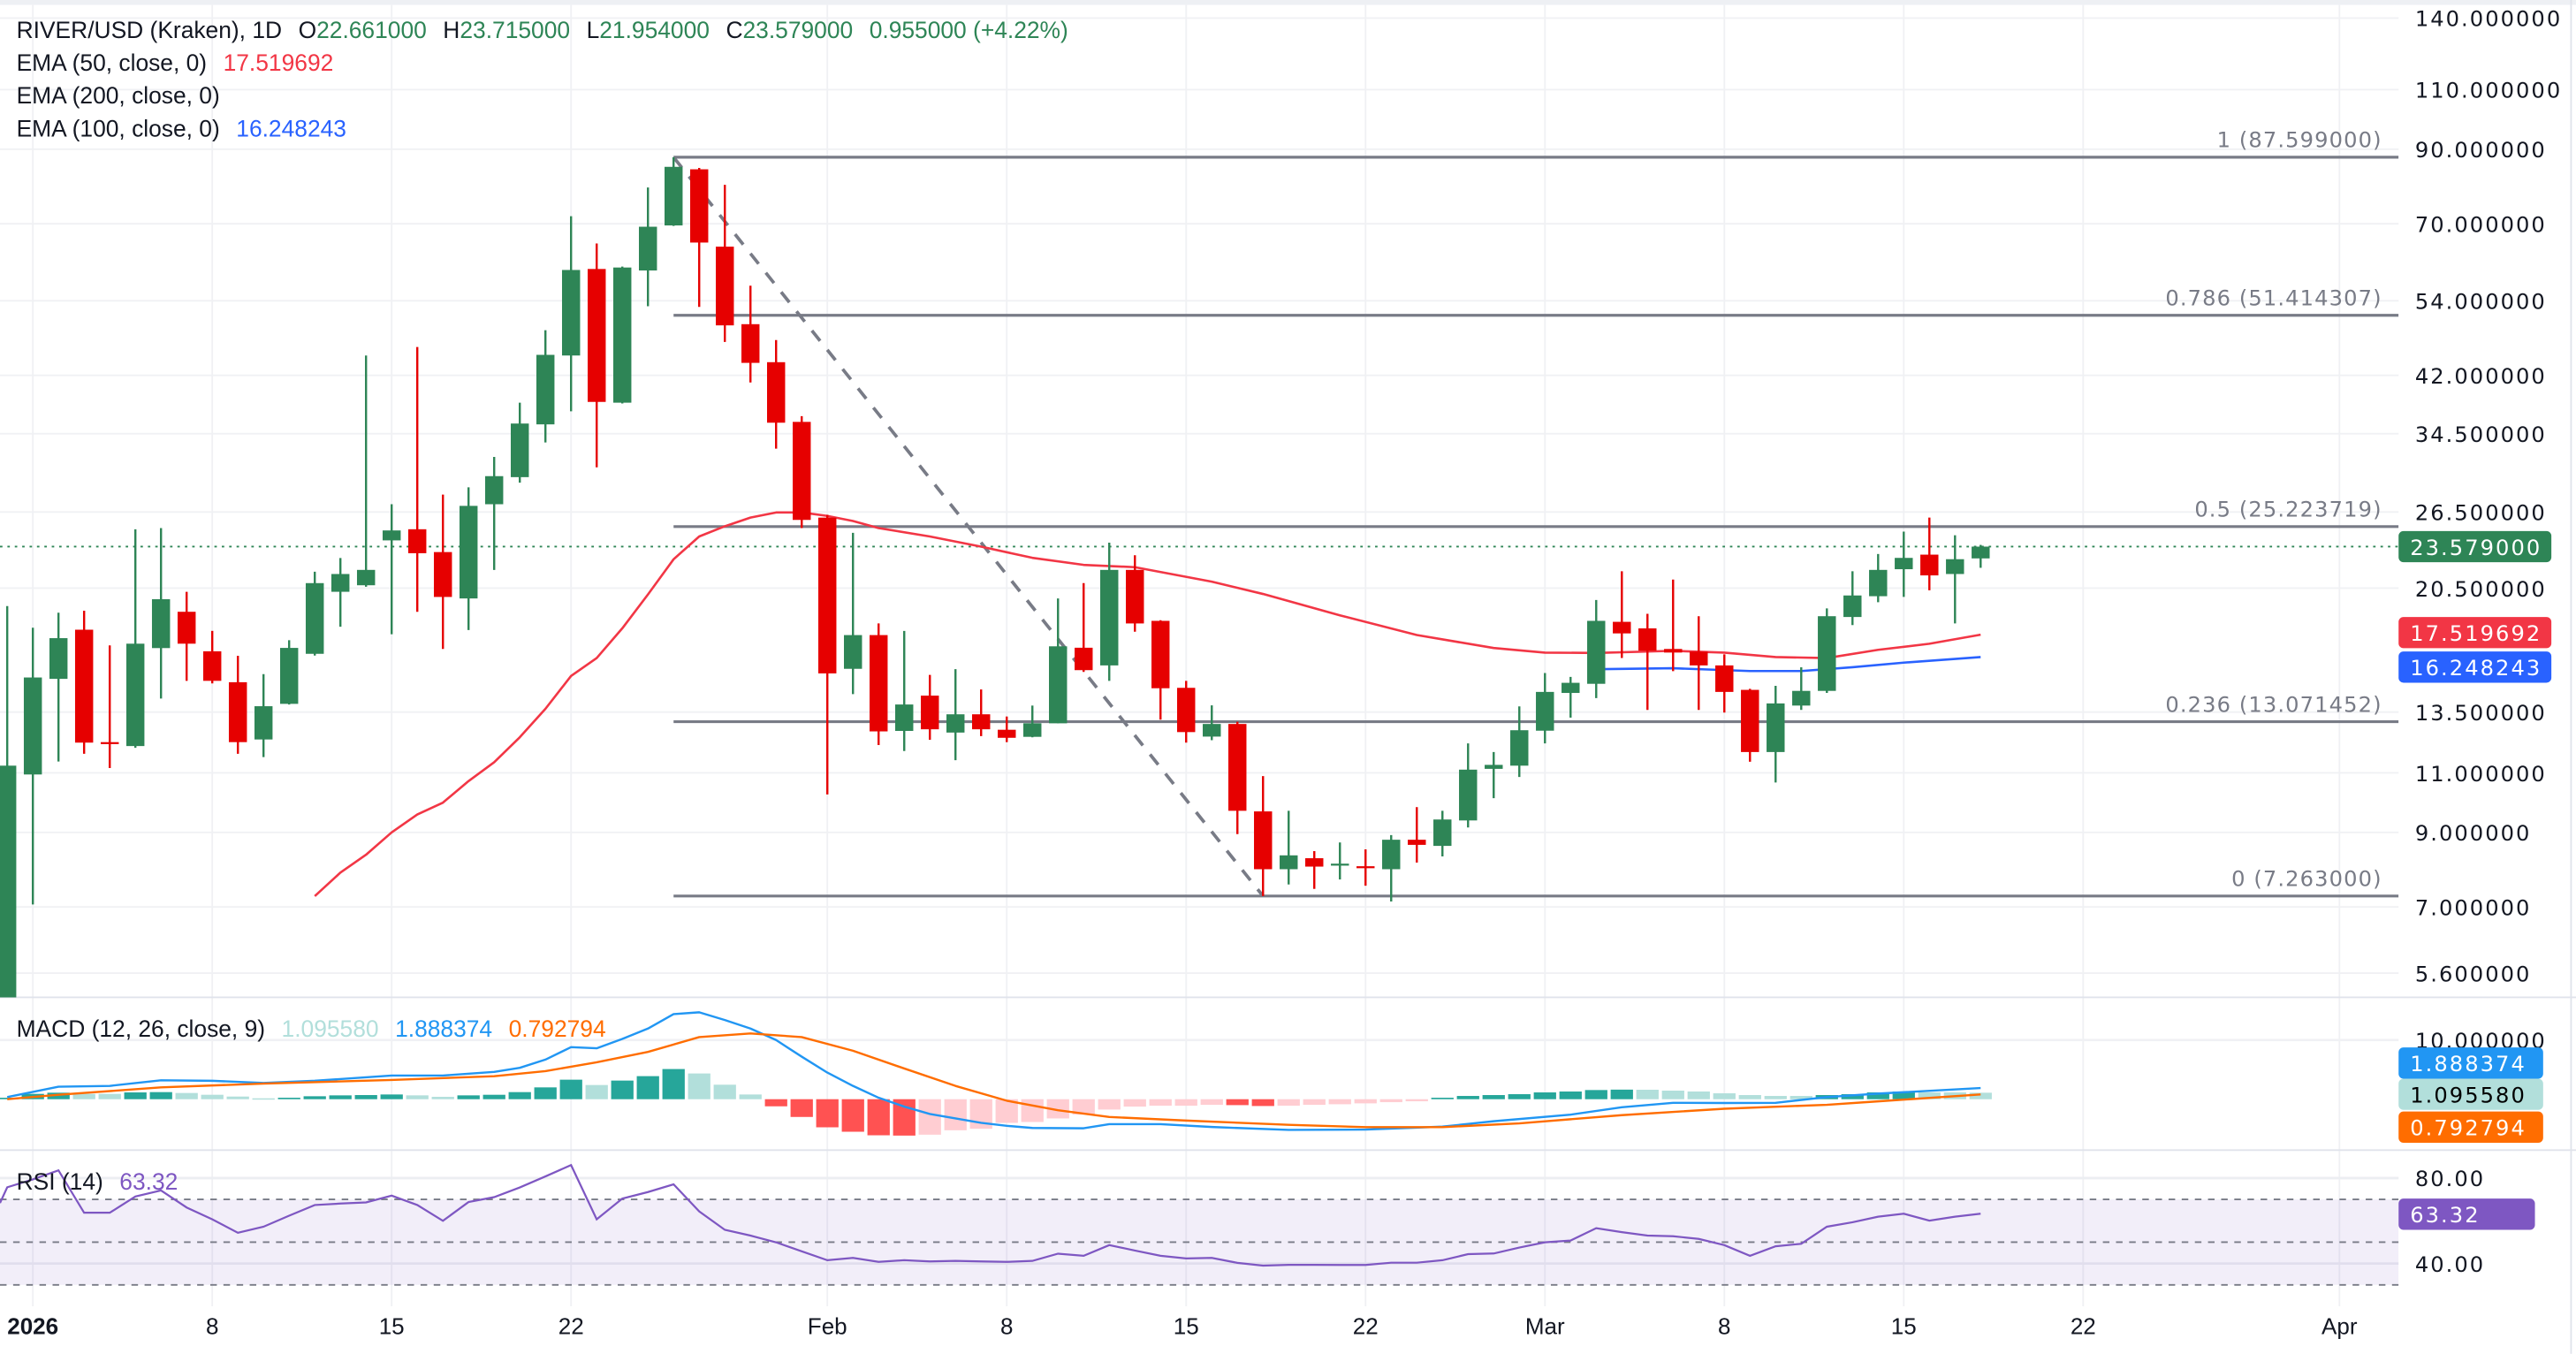 Image resolution: width=2576 pixels, height=1354 pixels. What do you see at coordinates (2481, 775) in the screenshot?
I see `price-axis-label: 11.000000` at bounding box center [2481, 775].